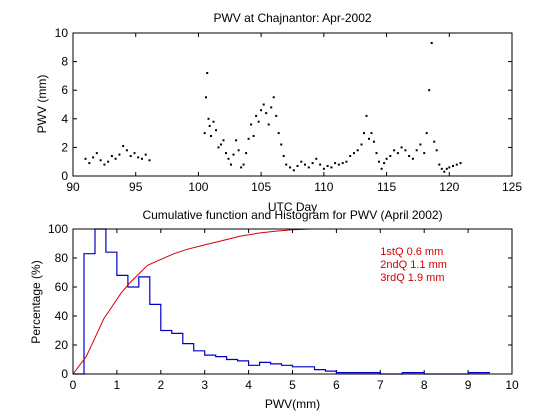  I want to click on x-tick-label: 5, so click(292, 385).